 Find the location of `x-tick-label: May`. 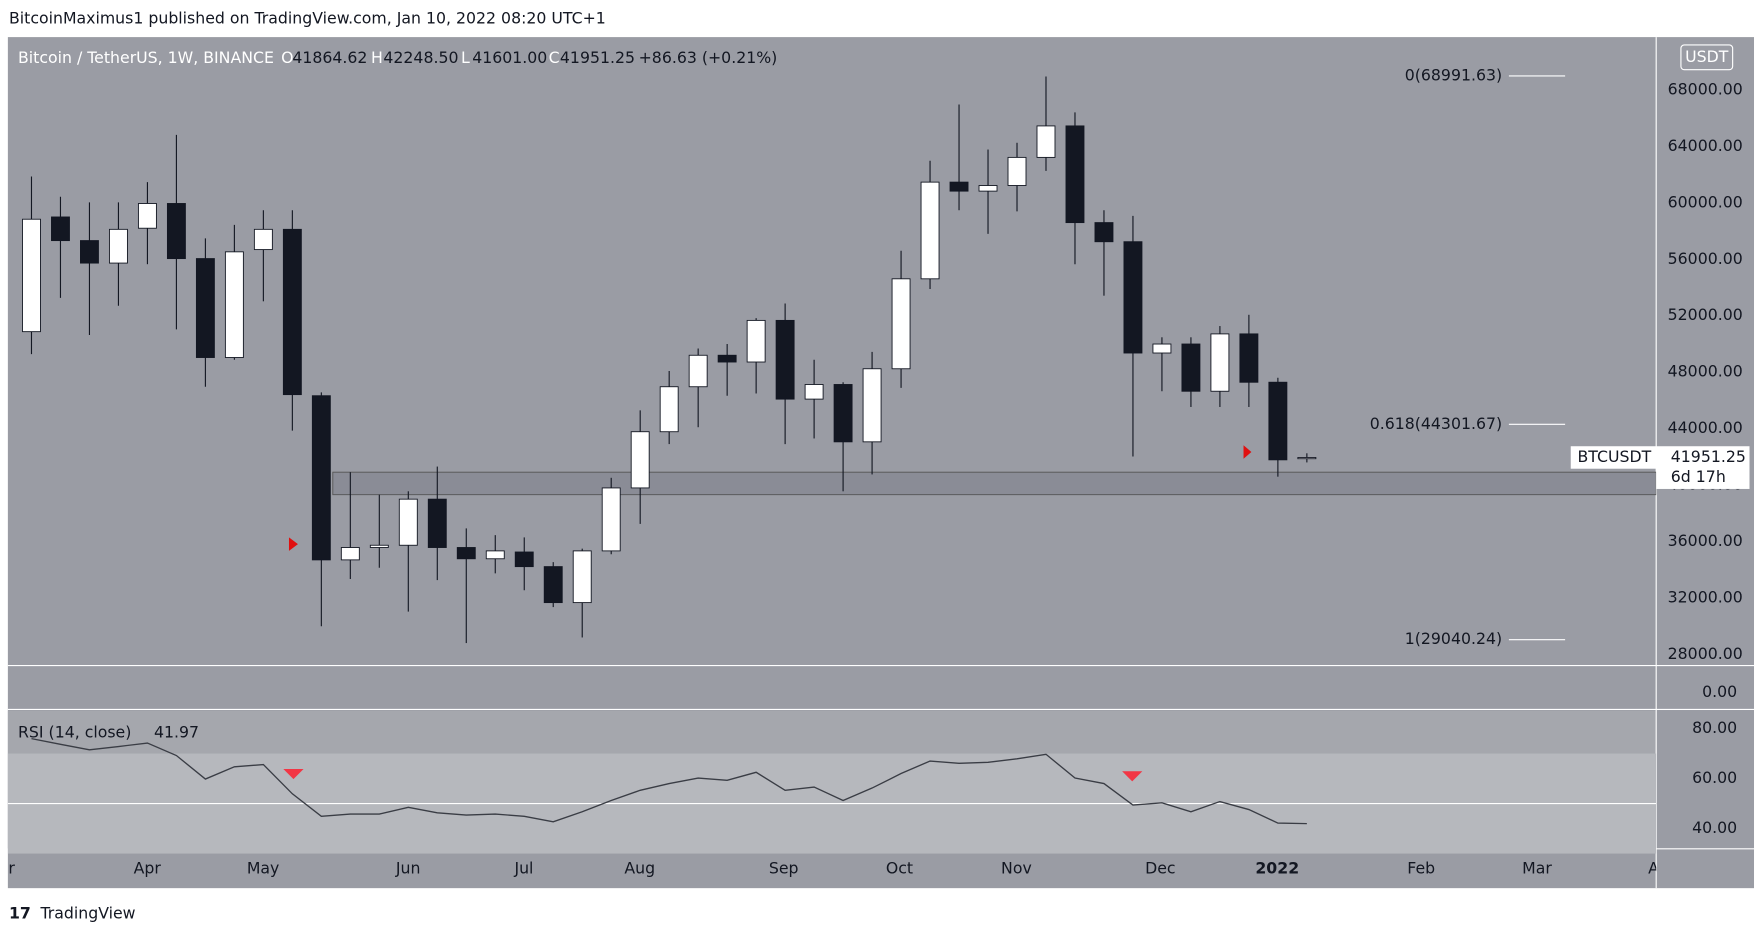

x-tick-label: May is located at coordinates (263, 868).